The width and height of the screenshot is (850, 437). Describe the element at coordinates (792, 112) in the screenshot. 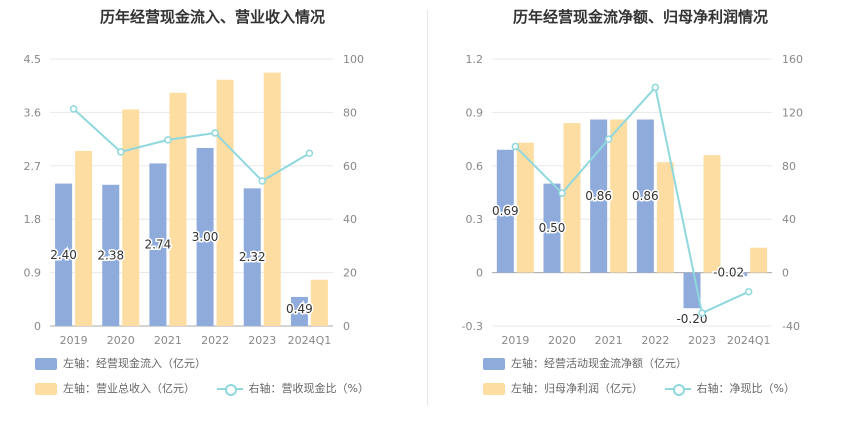

I see `y-right-tick: 120` at that location.